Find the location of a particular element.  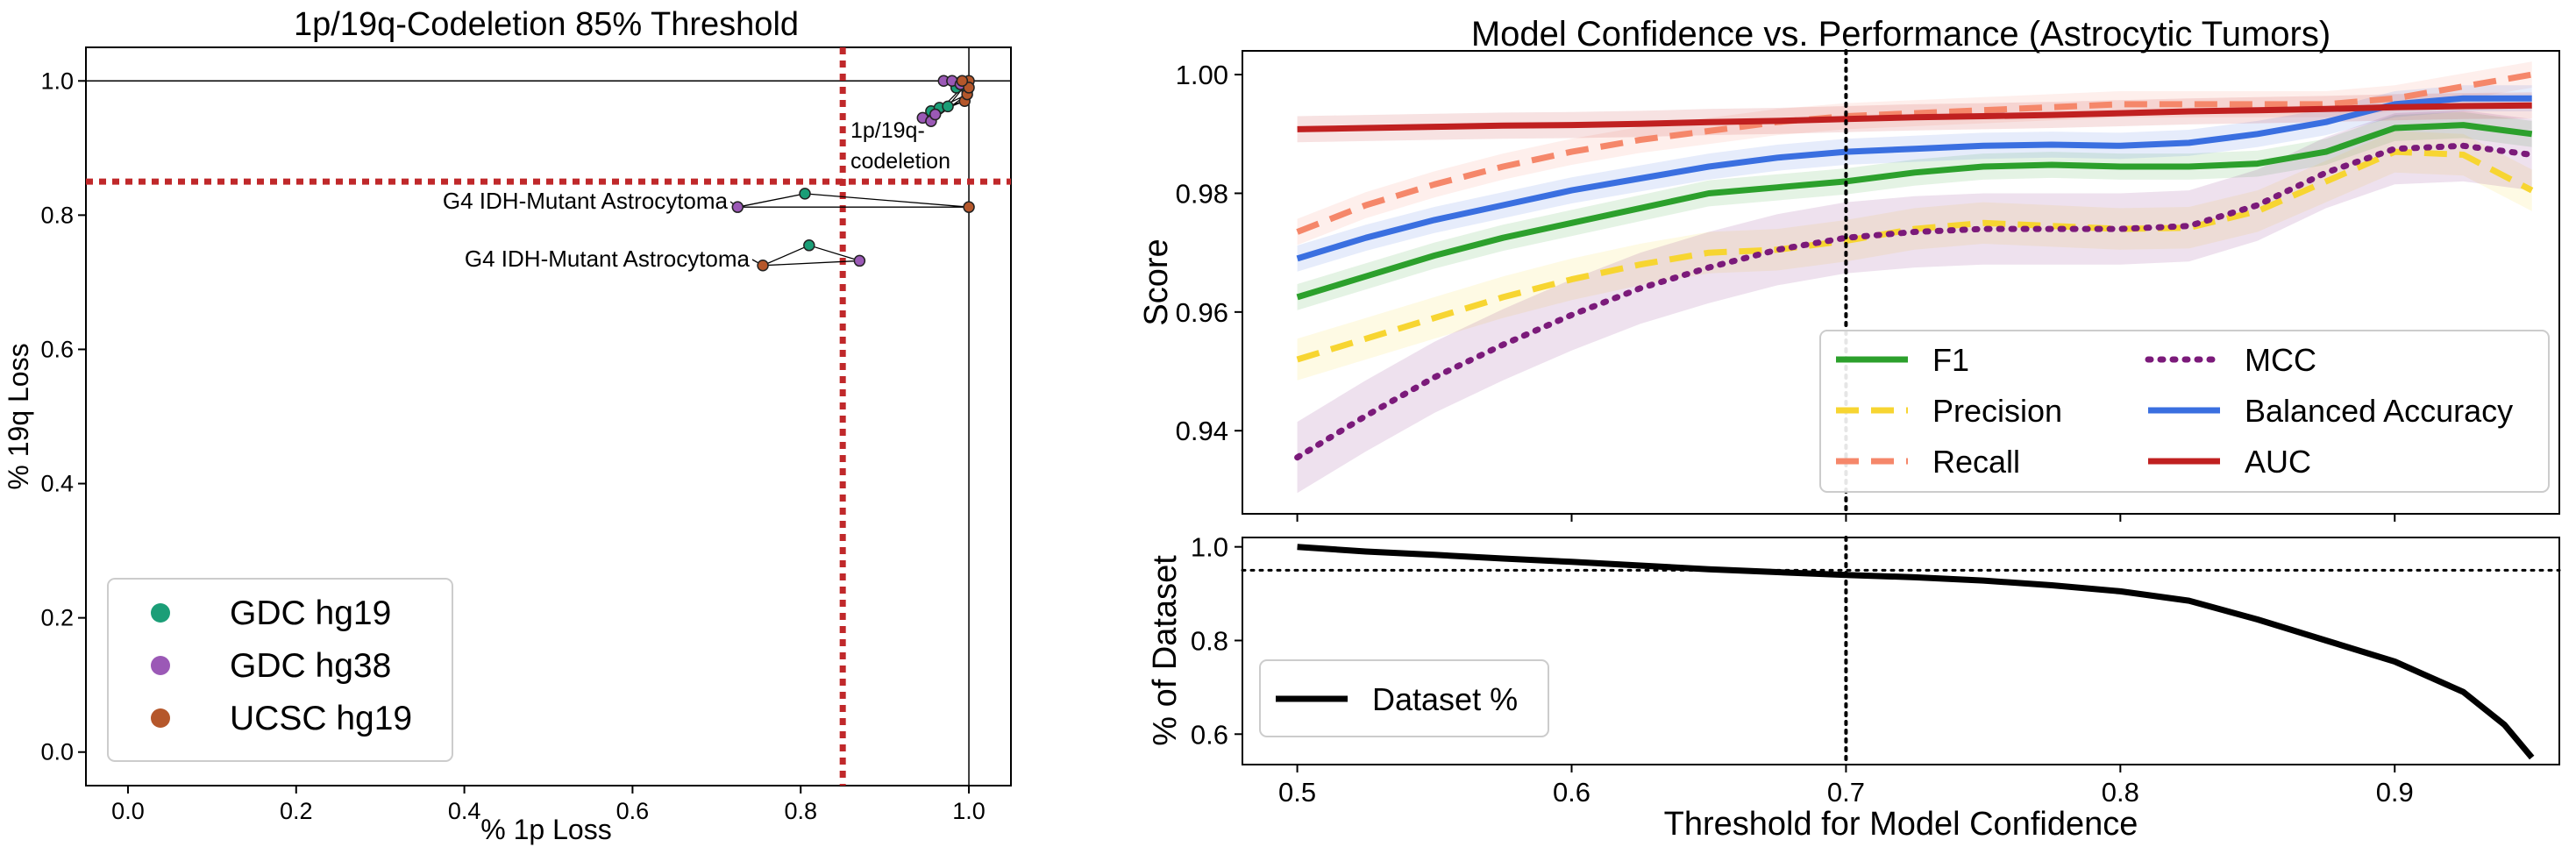

dataset-y-tick-label: 0.8 is located at coordinates (1209, 640).